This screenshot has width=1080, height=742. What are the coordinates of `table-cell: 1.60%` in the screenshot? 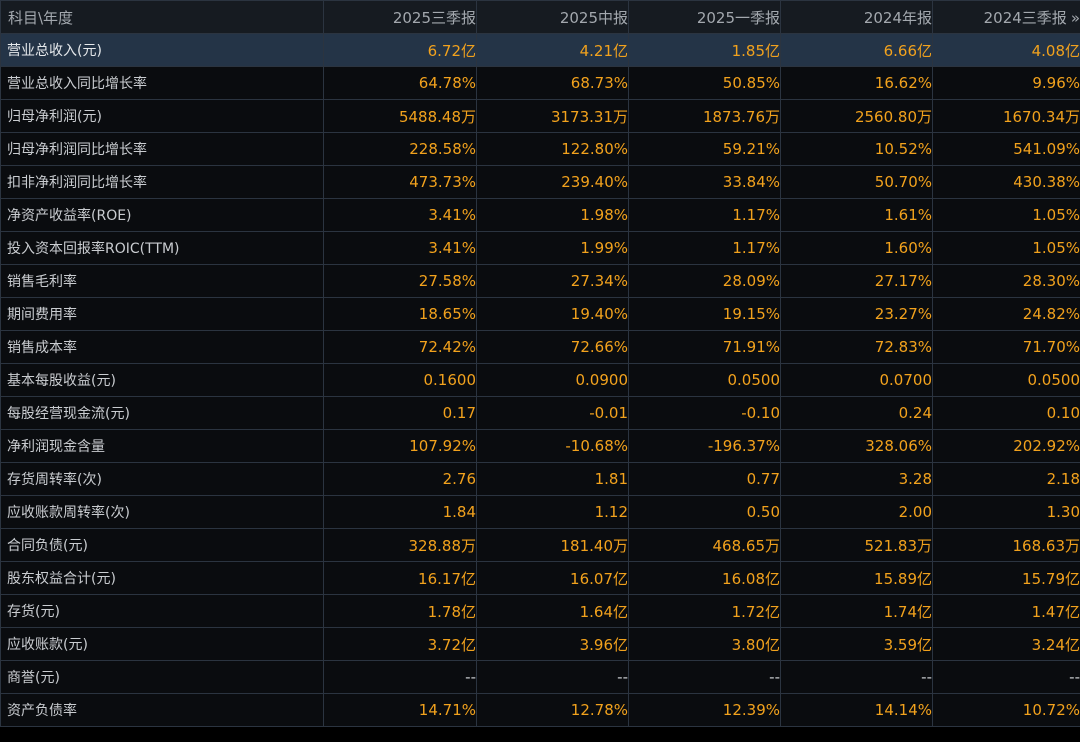 It's located at (856, 248).